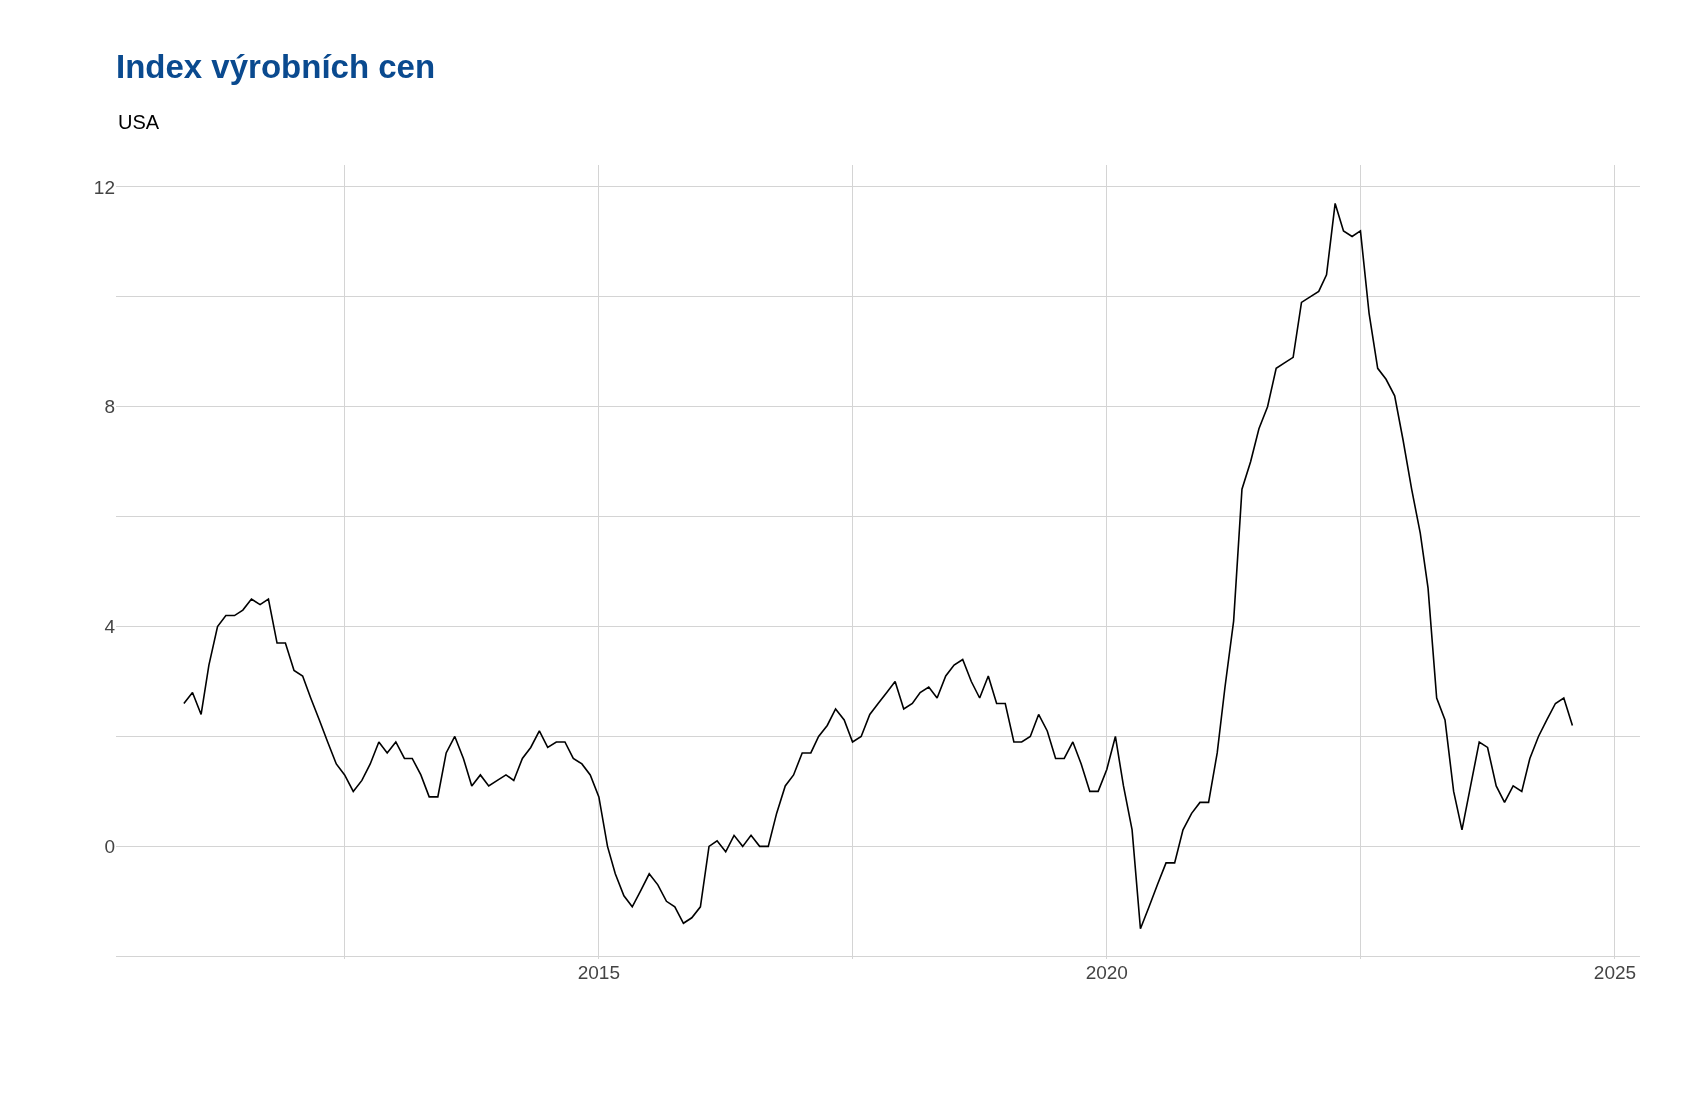 The width and height of the screenshot is (1701, 1120). Describe the element at coordinates (599, 972) in the screenshot. I see `x-tick-label: 2015` at that location.